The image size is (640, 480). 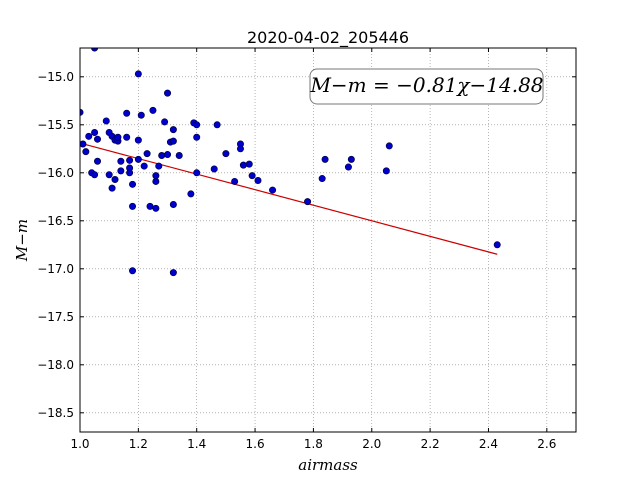 What do you see at coordinates (55, 77) in the screenshot?
I see `y-tick-label: −15.0` at bounding box center [55, 77].